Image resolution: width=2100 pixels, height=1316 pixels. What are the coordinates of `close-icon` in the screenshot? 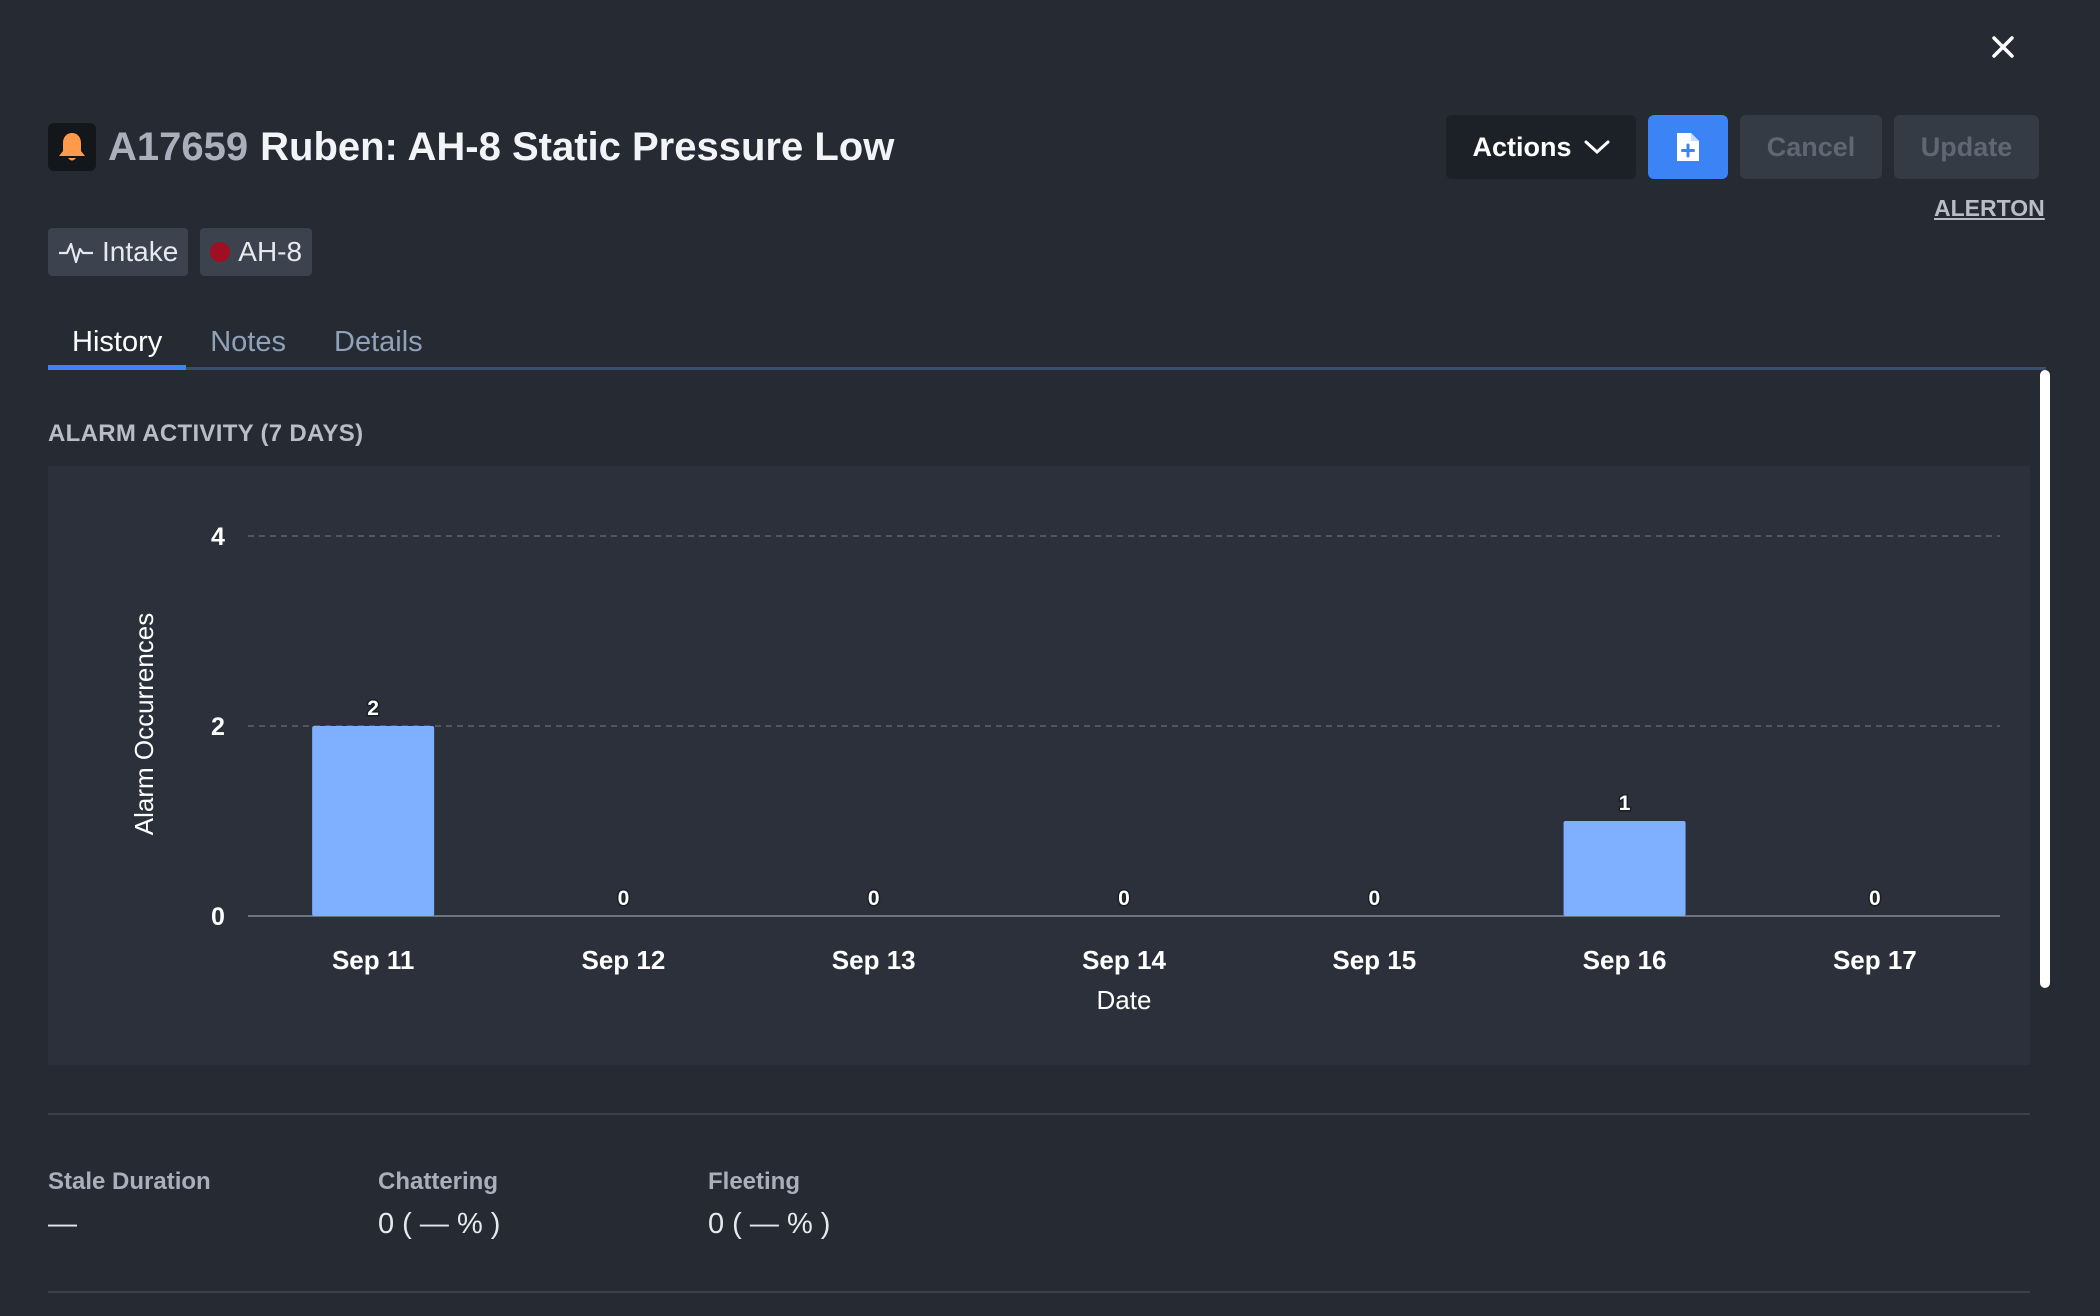 It's located at (2003, 47).